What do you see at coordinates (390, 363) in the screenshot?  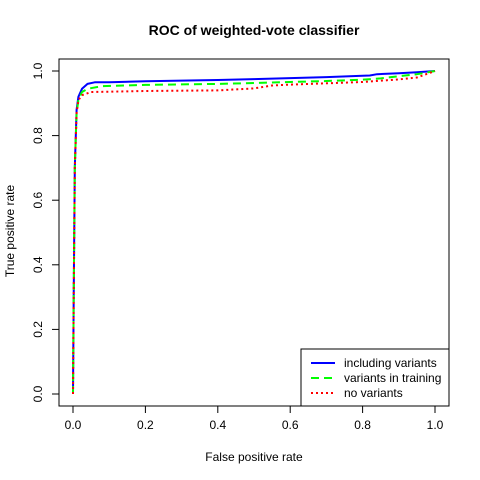 I see `legend-label: including variants` at bounding box center [390, 363].